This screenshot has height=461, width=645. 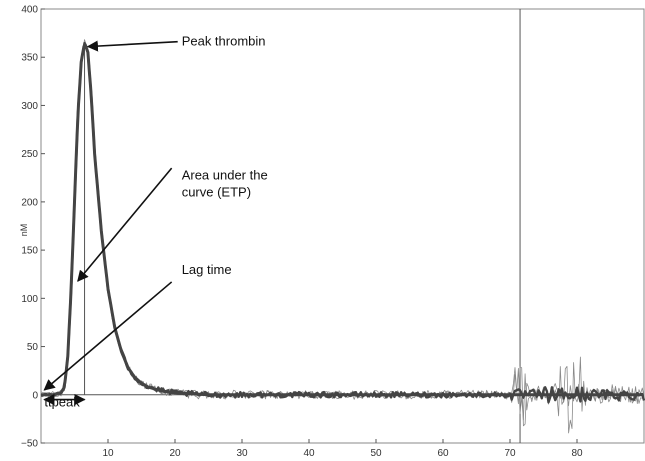 What do you see at coordinates (29, 106) in the screenshot?
I see `y-tick-label: 300` at bounding box center [29, 106].